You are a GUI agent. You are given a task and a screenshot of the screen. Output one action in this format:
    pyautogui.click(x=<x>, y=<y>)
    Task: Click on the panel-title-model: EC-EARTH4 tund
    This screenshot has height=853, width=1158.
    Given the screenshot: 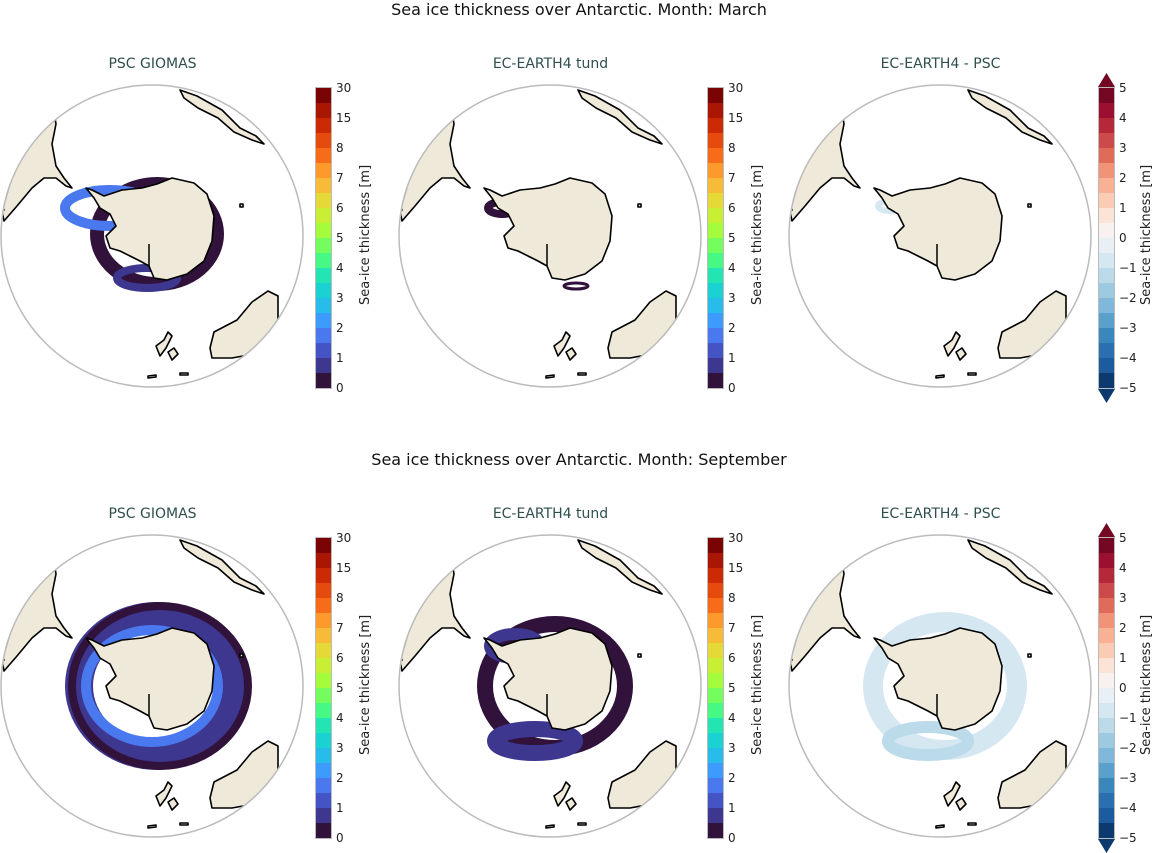 What is the action you would take?
    pyautogui.click(x=550, y=514)
    